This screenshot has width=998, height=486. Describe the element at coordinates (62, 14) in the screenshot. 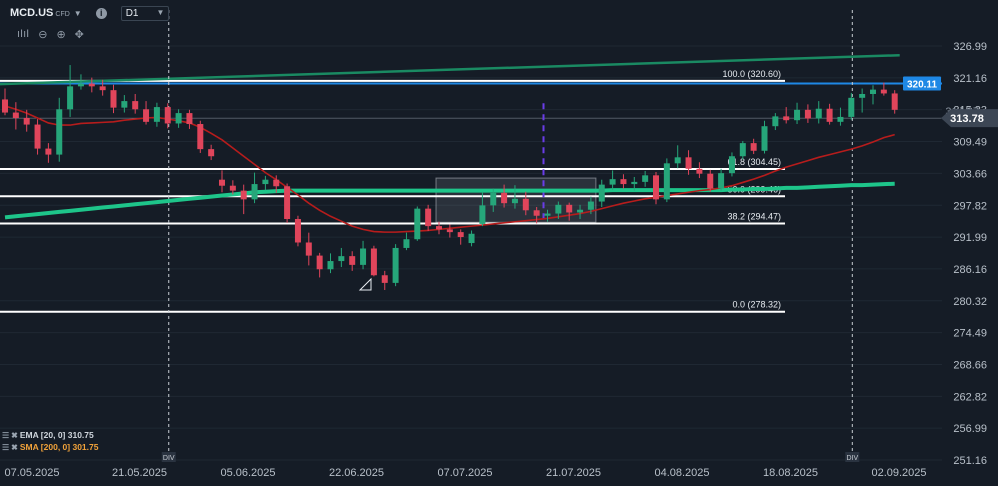

I see `symbol-suffix: CFD` at that location.